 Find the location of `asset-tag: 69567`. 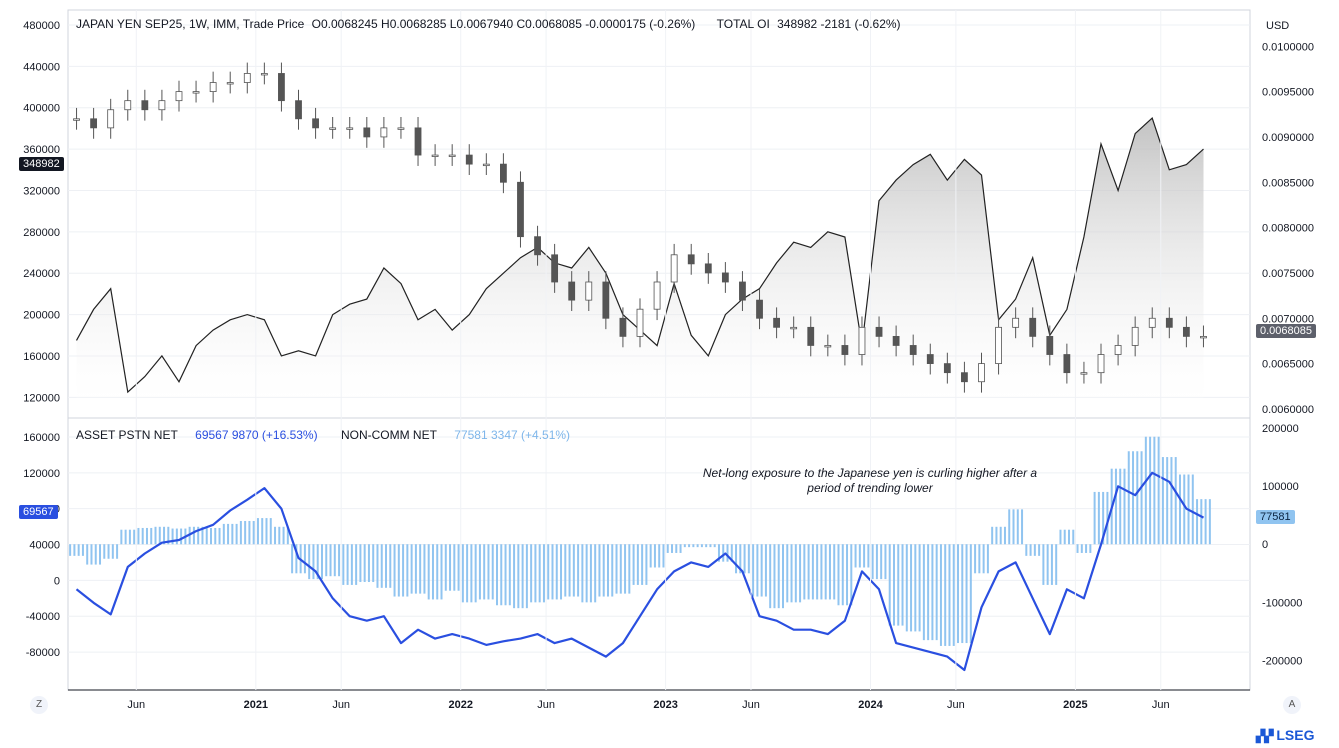

asset-tag: 69567 is located at coordinates (38, 512).